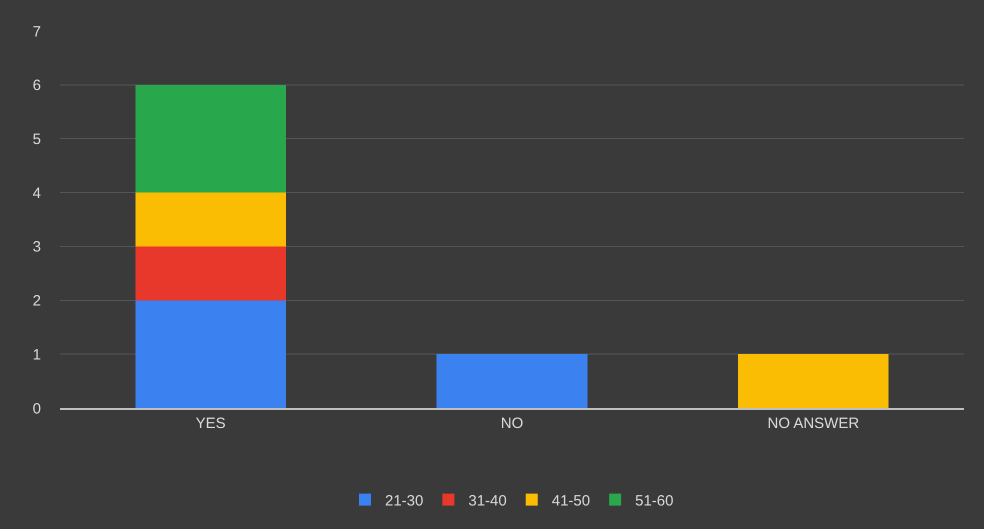 This screenshot has width=984, height=529. Describe the element at coordinates (36, 409) in the screenshot. I see `y-tick-label: 0` at that location.